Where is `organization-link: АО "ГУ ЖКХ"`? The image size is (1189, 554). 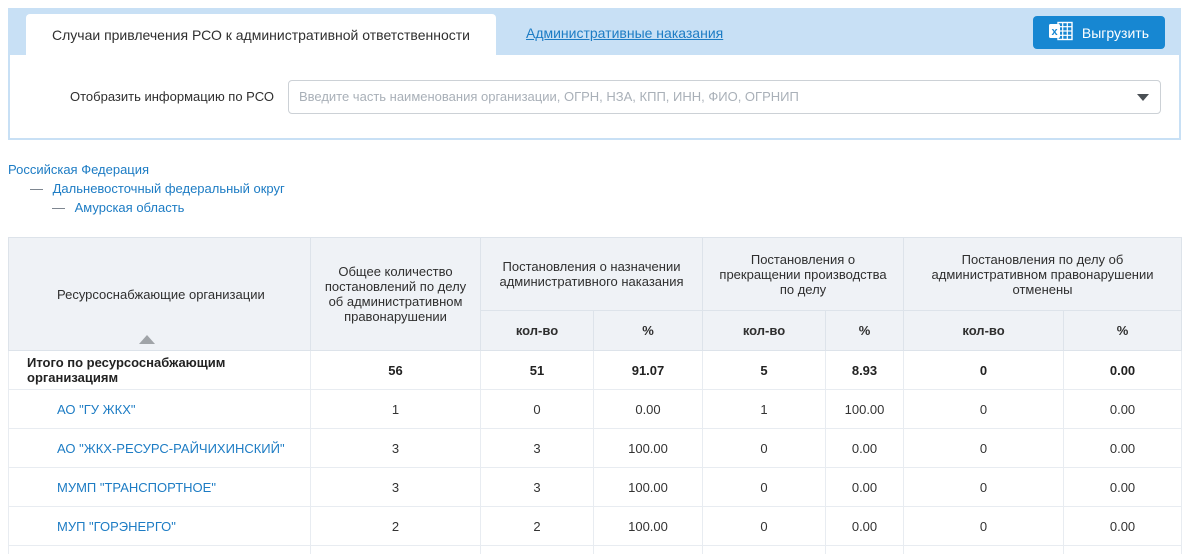
organization-link: АО "ГУ ЖКХ" is located at coordinates (96, 409).